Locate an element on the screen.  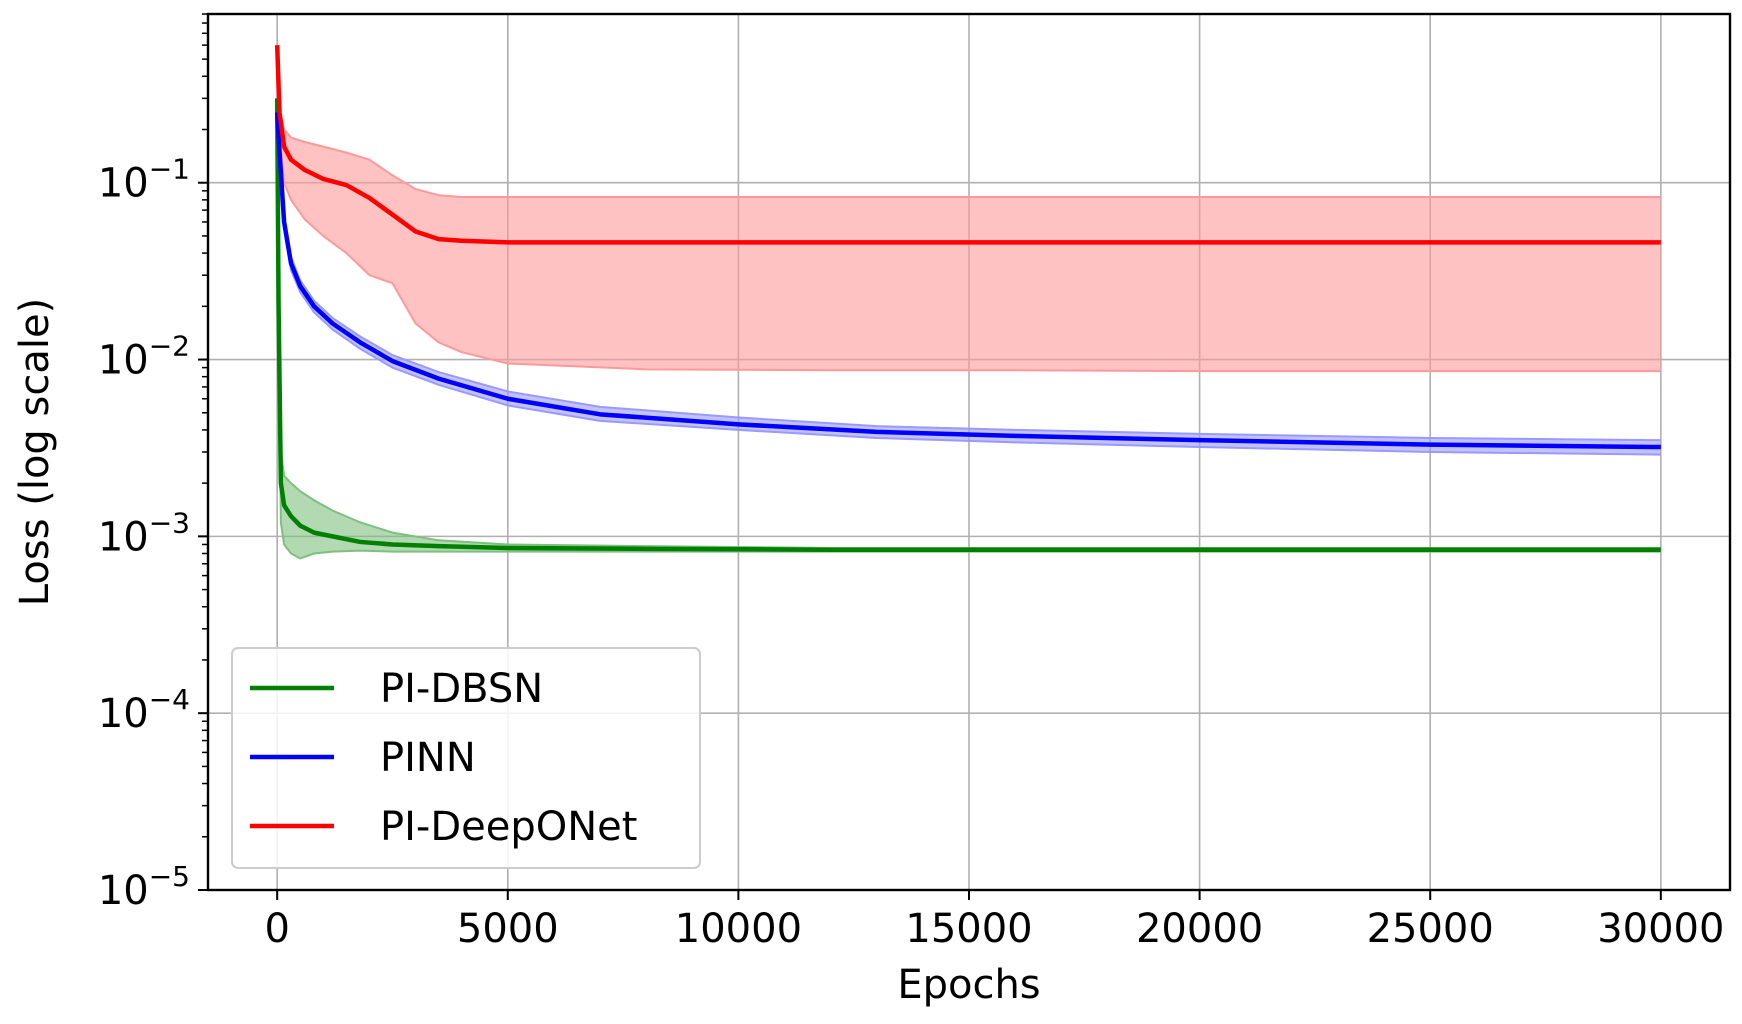
x-axis-ticks: 0 5000 10000 15000 20000 25000 30000 is located at coordinates (994, 921).